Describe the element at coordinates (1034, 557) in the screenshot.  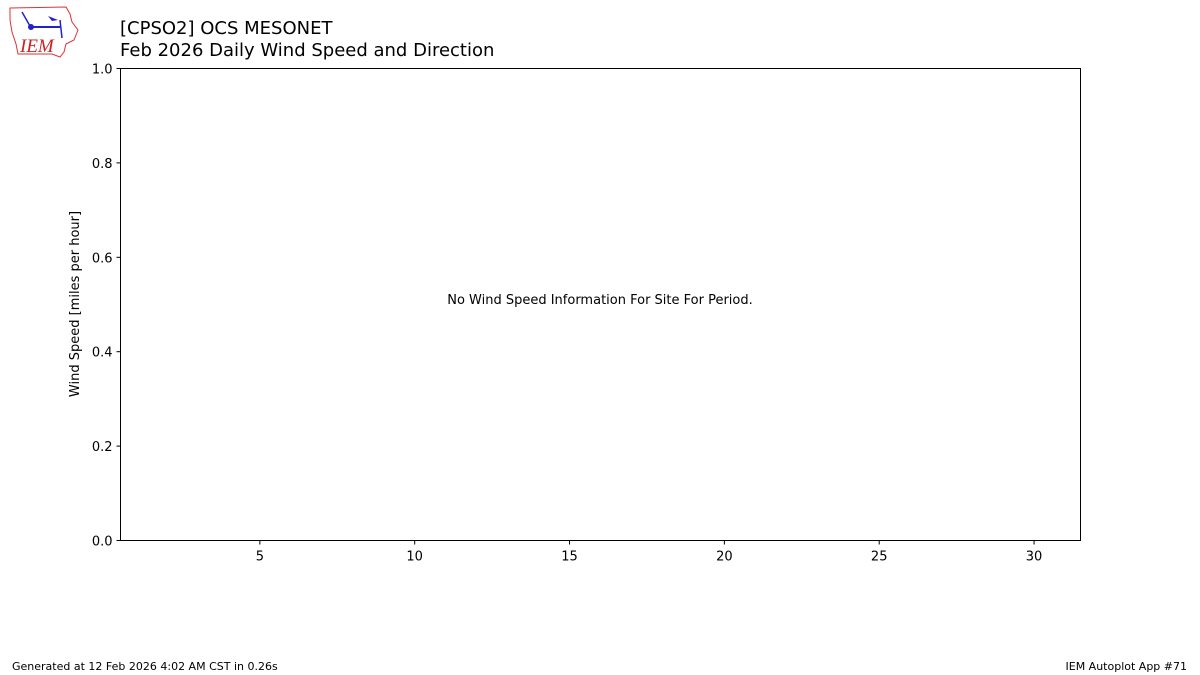
I see `x-tick-label: 30` at that location.